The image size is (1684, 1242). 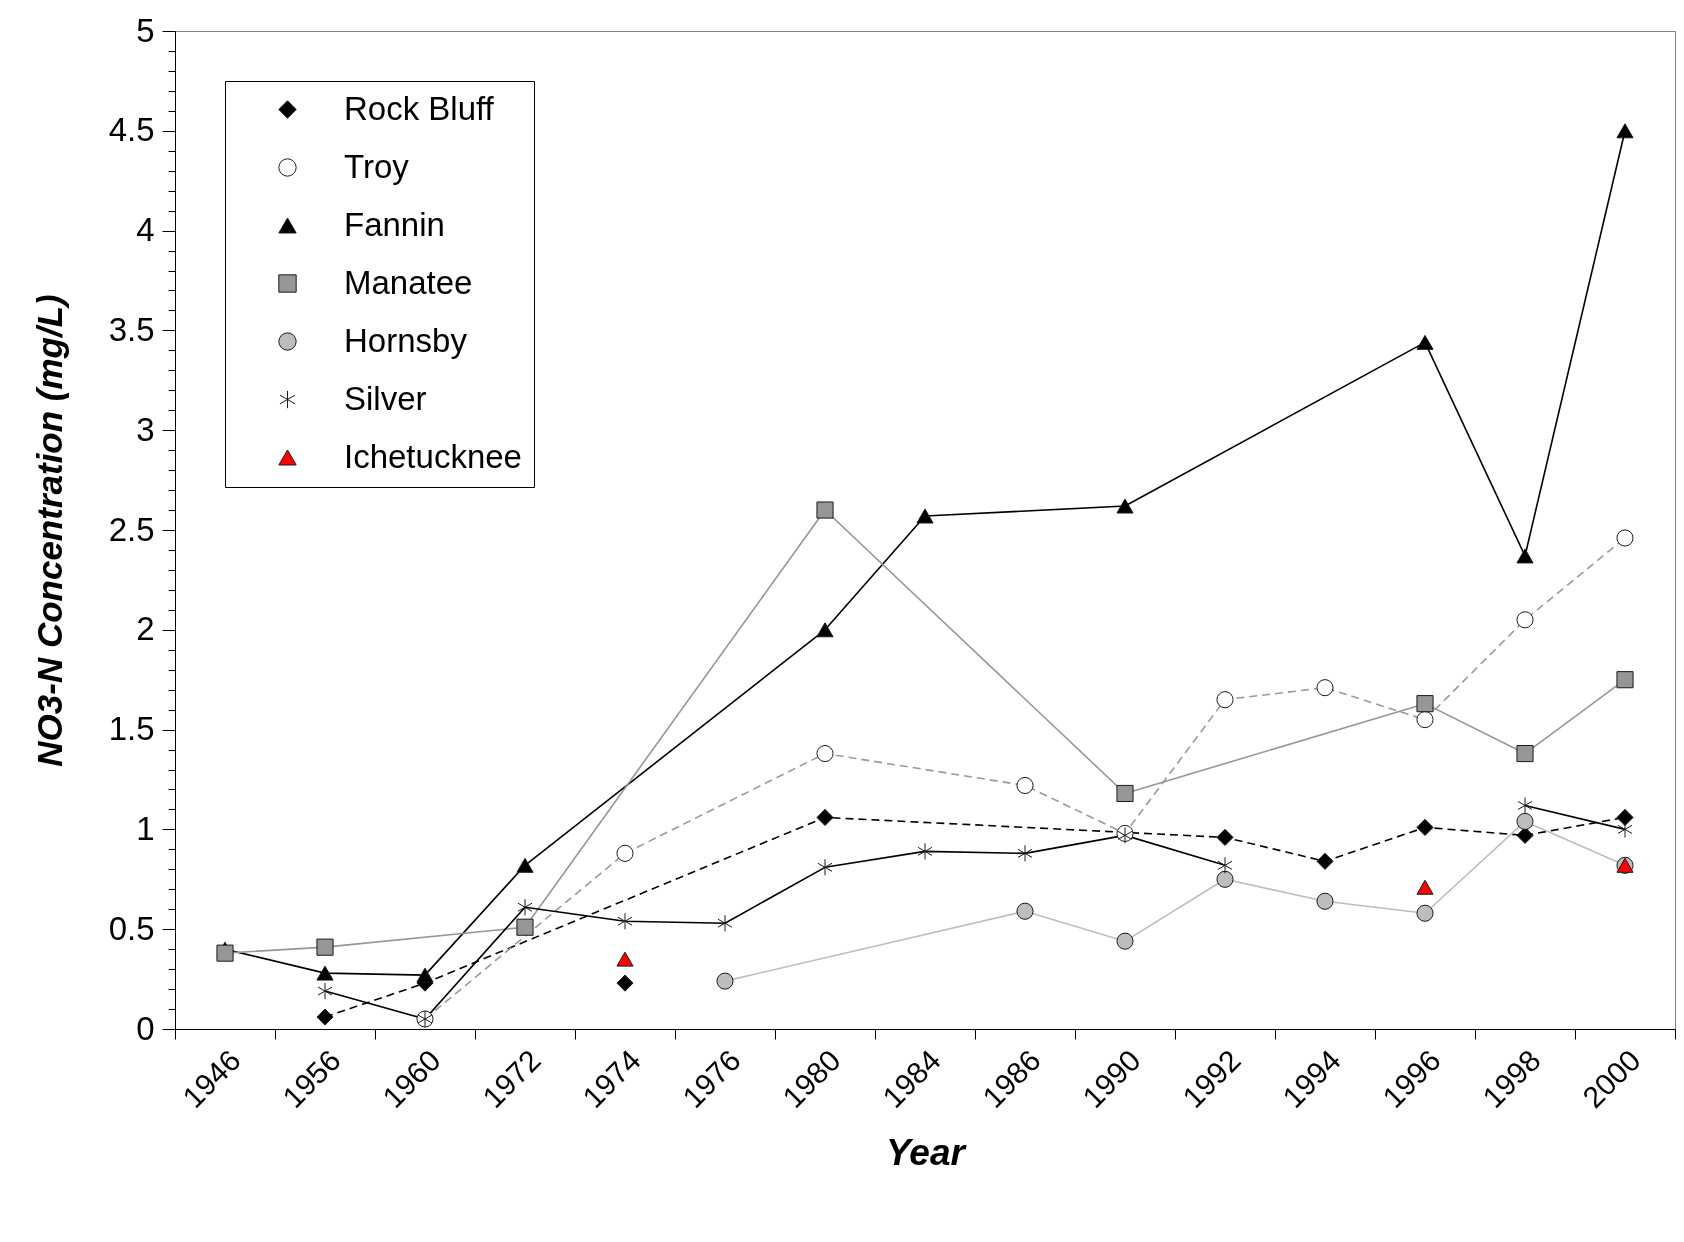 What do you see at coordinates (433, 456) in the screenshot?
I see `legend-label: Ichetucknee` at bounding box center [433, 456].